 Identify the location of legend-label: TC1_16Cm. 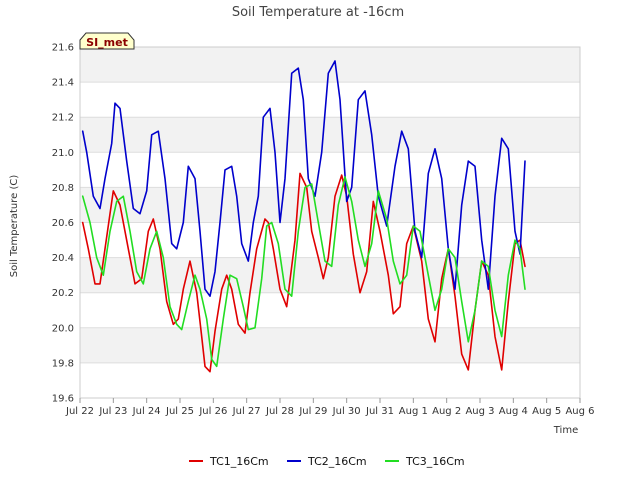
(239, 461).